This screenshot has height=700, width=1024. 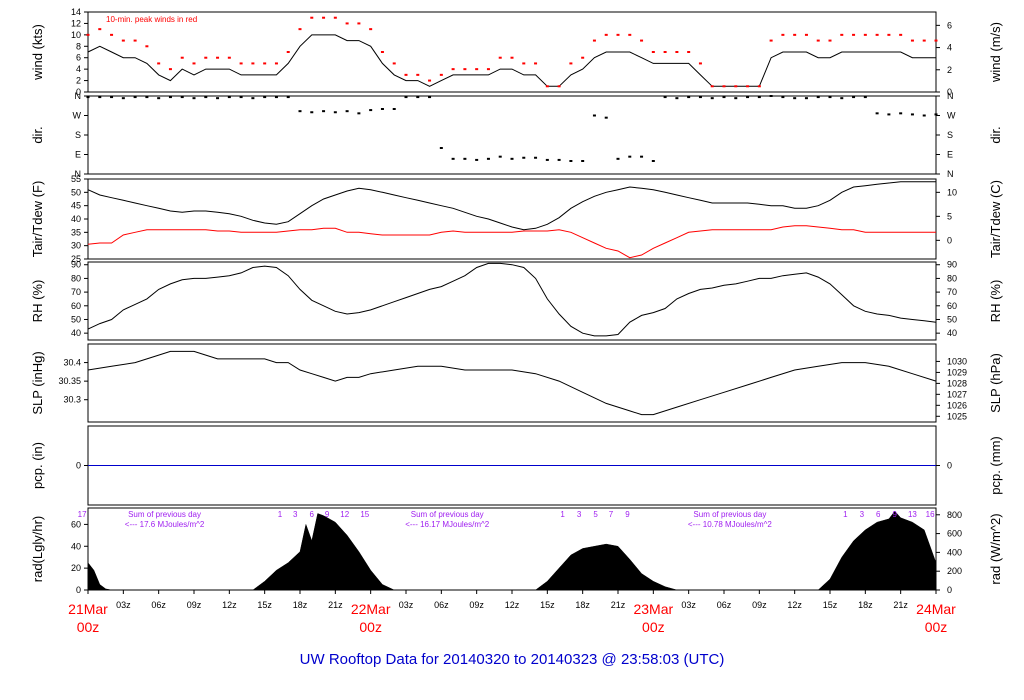 What do you see at coordinates (830, 605) in the screenshot?
I see `xtick-label: 15z` at bounding box center [830, 605].